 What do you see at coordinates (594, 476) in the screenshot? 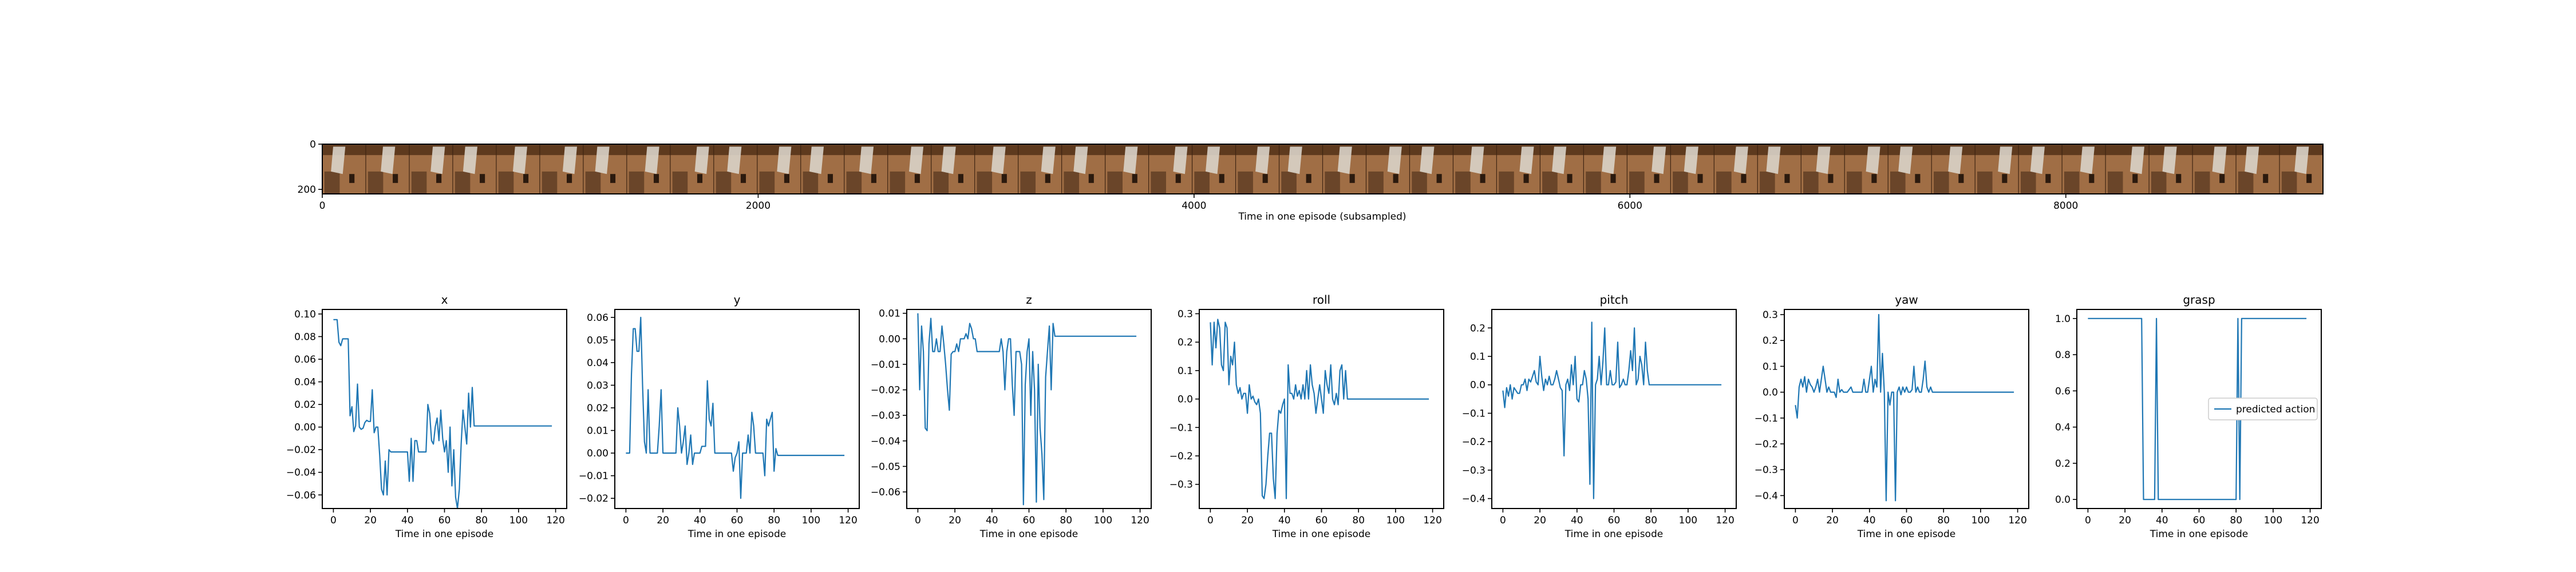
I see `ytick-label: −0.01` at bounding box center [594, 476].